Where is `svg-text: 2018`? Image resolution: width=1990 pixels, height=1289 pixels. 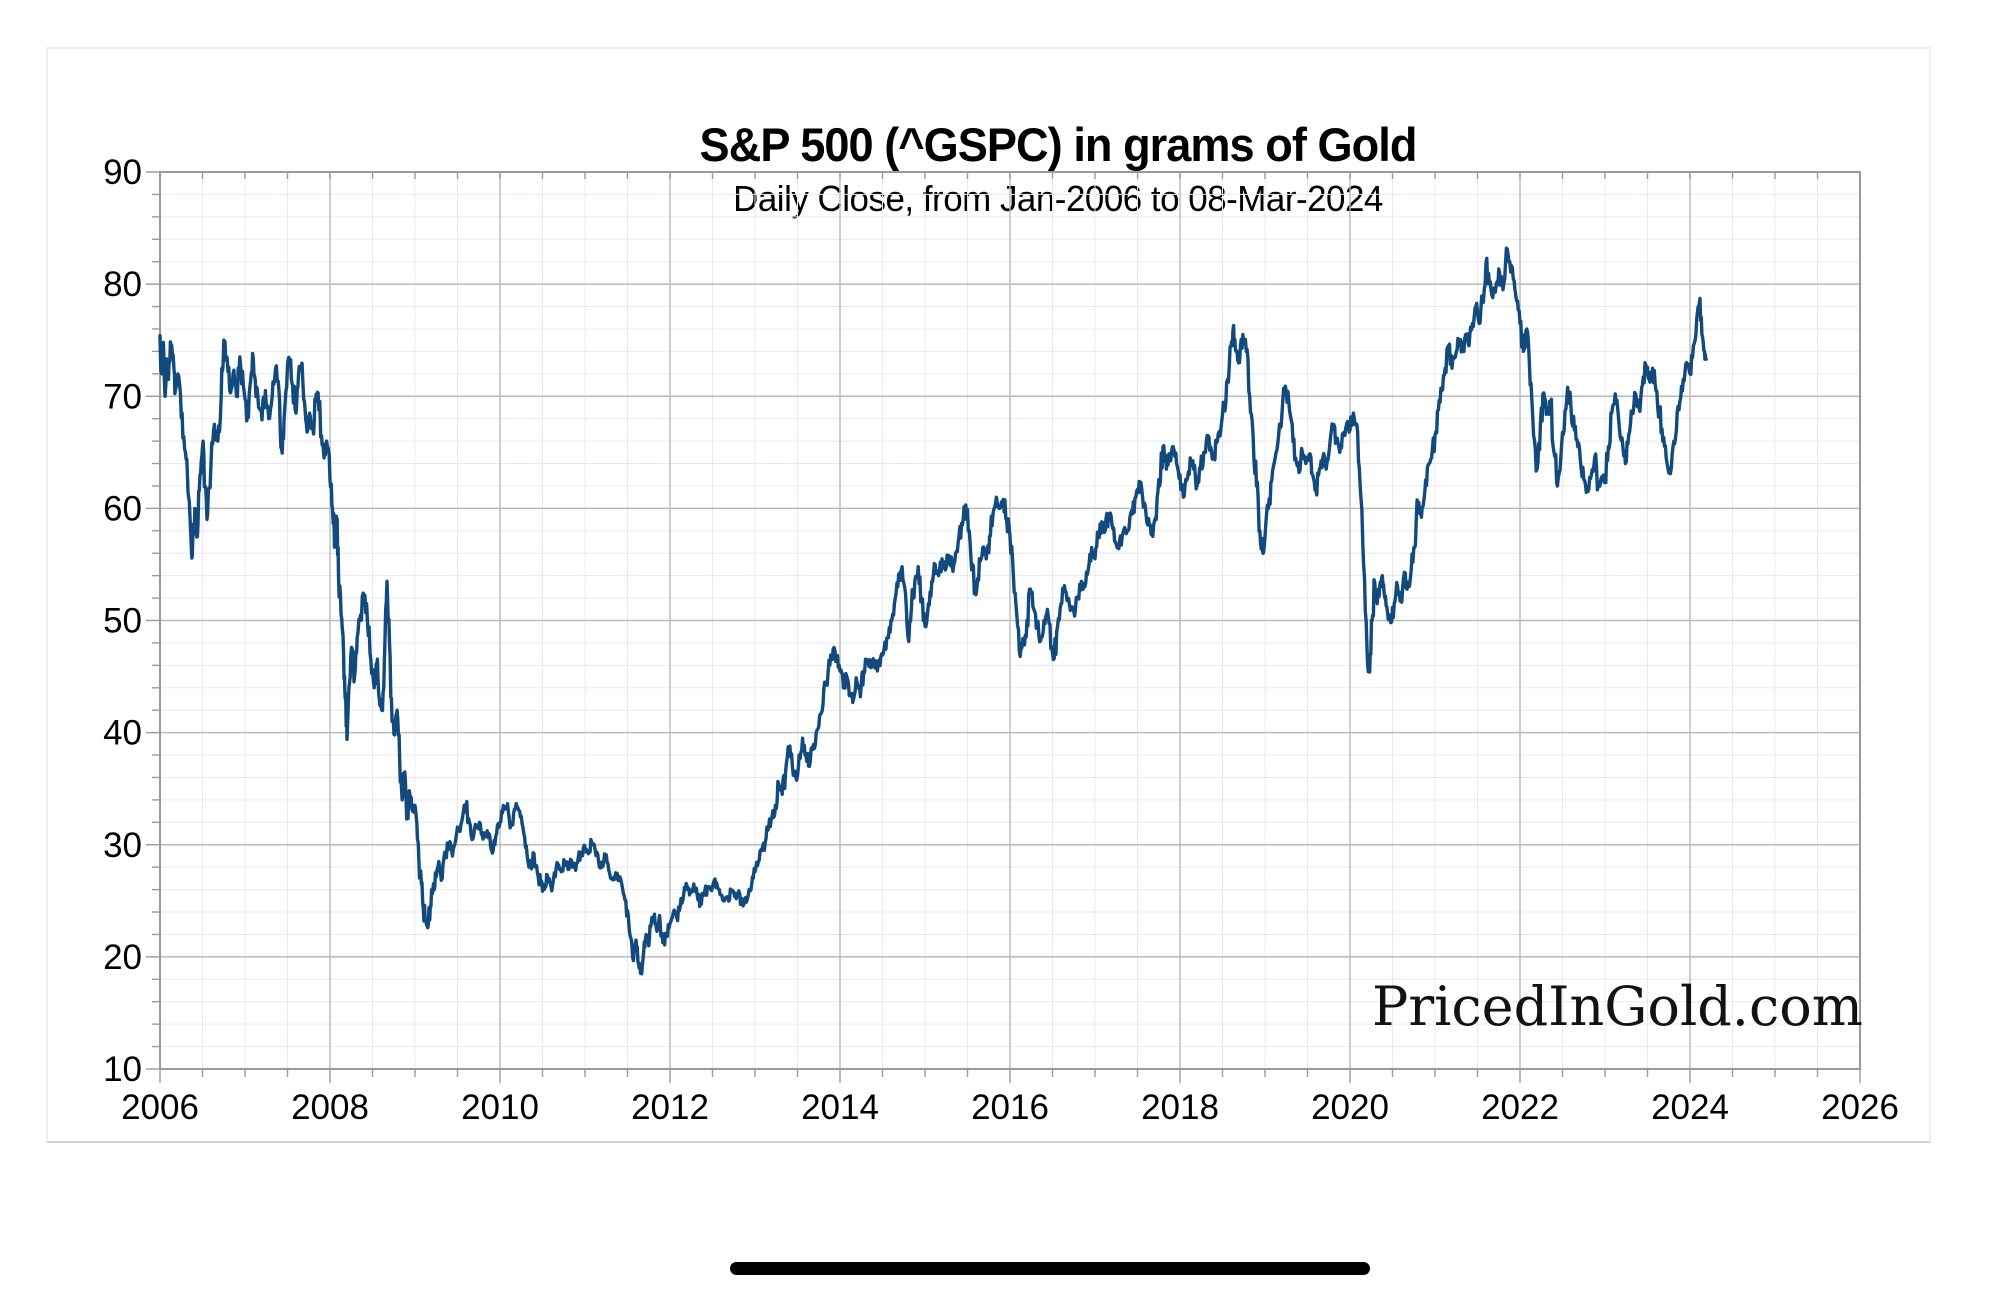 svg-text: 2018 is located at coordinates (1180, 1107).